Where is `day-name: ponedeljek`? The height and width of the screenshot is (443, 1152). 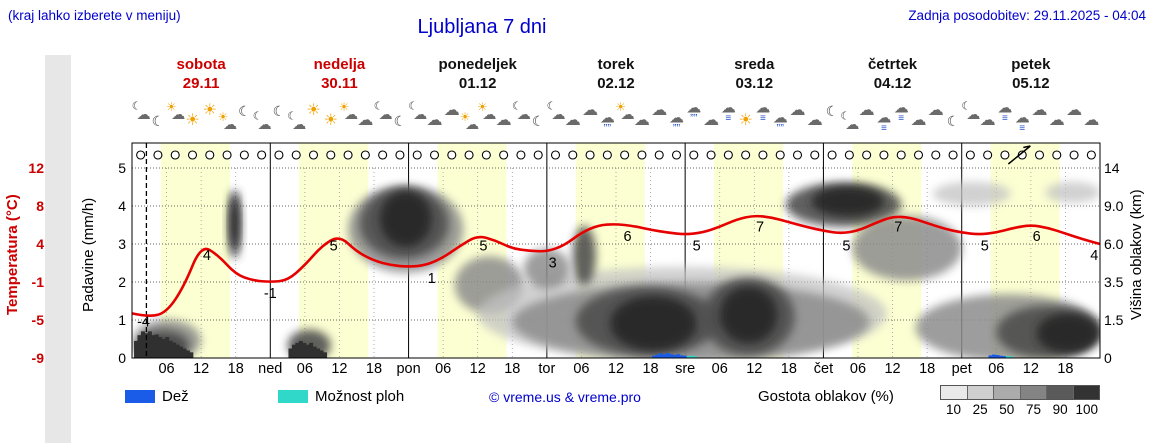
day-name: ponedeljek is located at coordinates (477, 64).